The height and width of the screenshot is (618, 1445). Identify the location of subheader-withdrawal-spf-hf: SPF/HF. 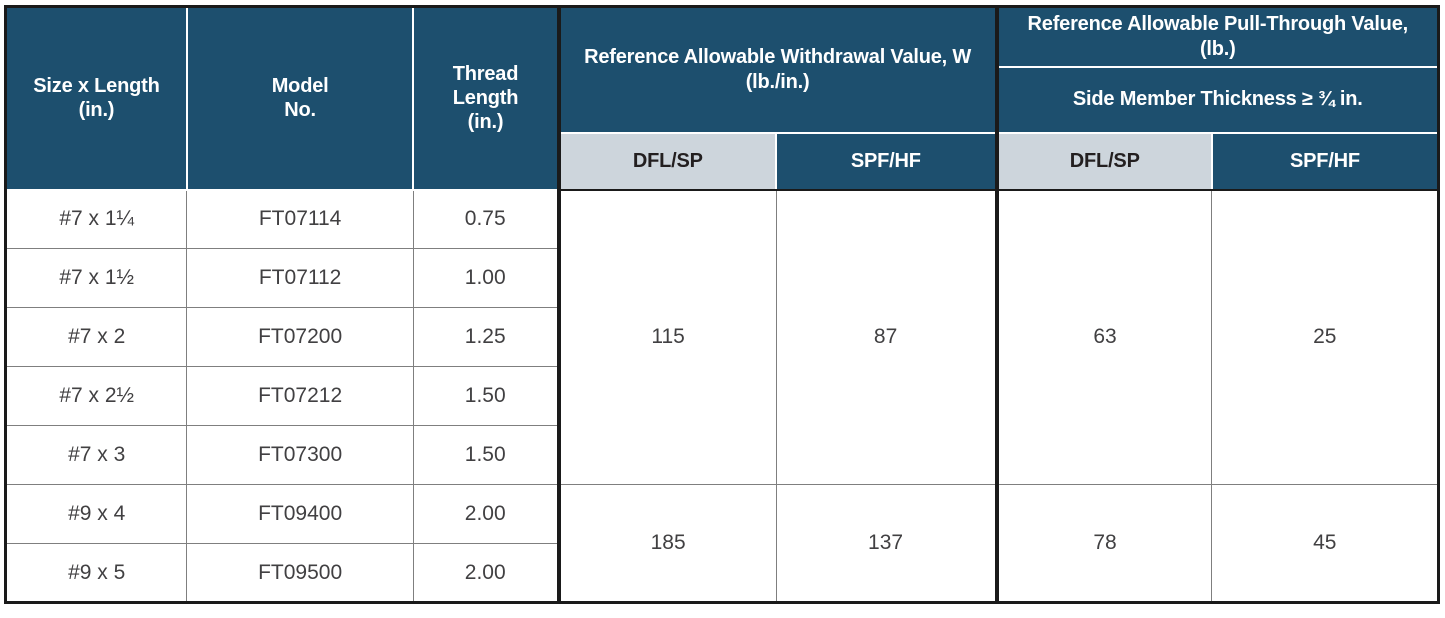
(886, 161).